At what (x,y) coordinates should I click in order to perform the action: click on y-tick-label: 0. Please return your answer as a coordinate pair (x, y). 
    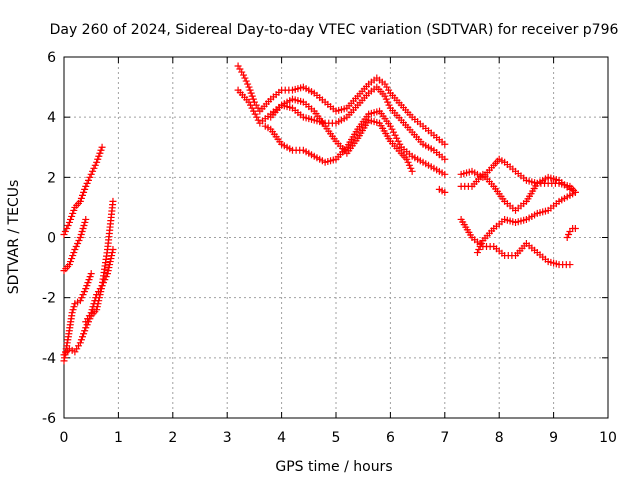
    Looking at the image, I should click on (51, 239).